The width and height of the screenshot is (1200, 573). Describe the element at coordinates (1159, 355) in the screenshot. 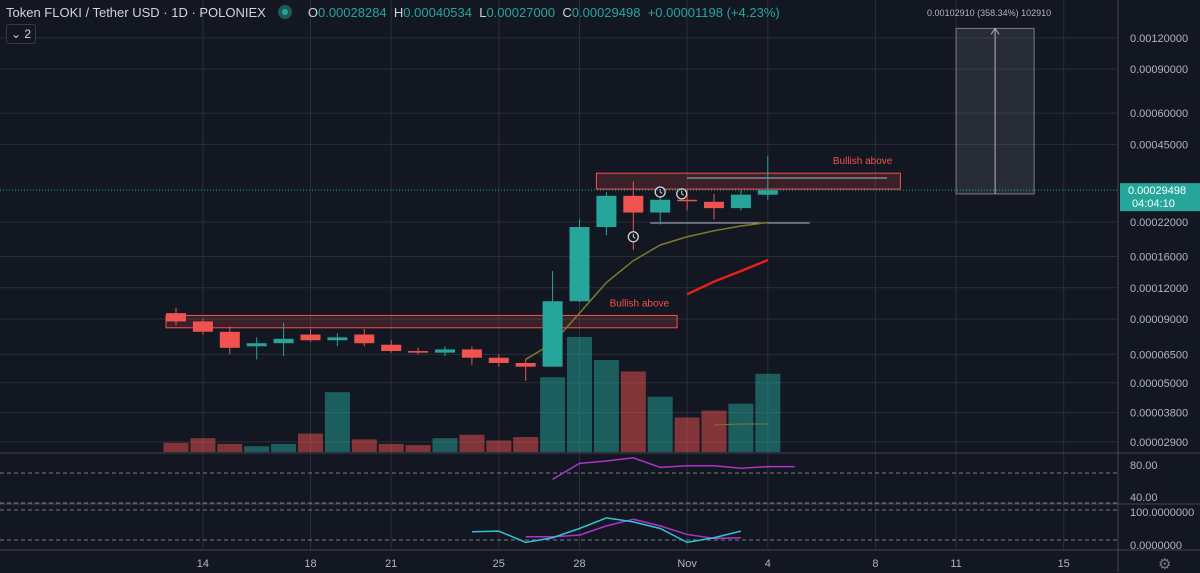

I see `y-tick-label: 0.00006500` at that location.